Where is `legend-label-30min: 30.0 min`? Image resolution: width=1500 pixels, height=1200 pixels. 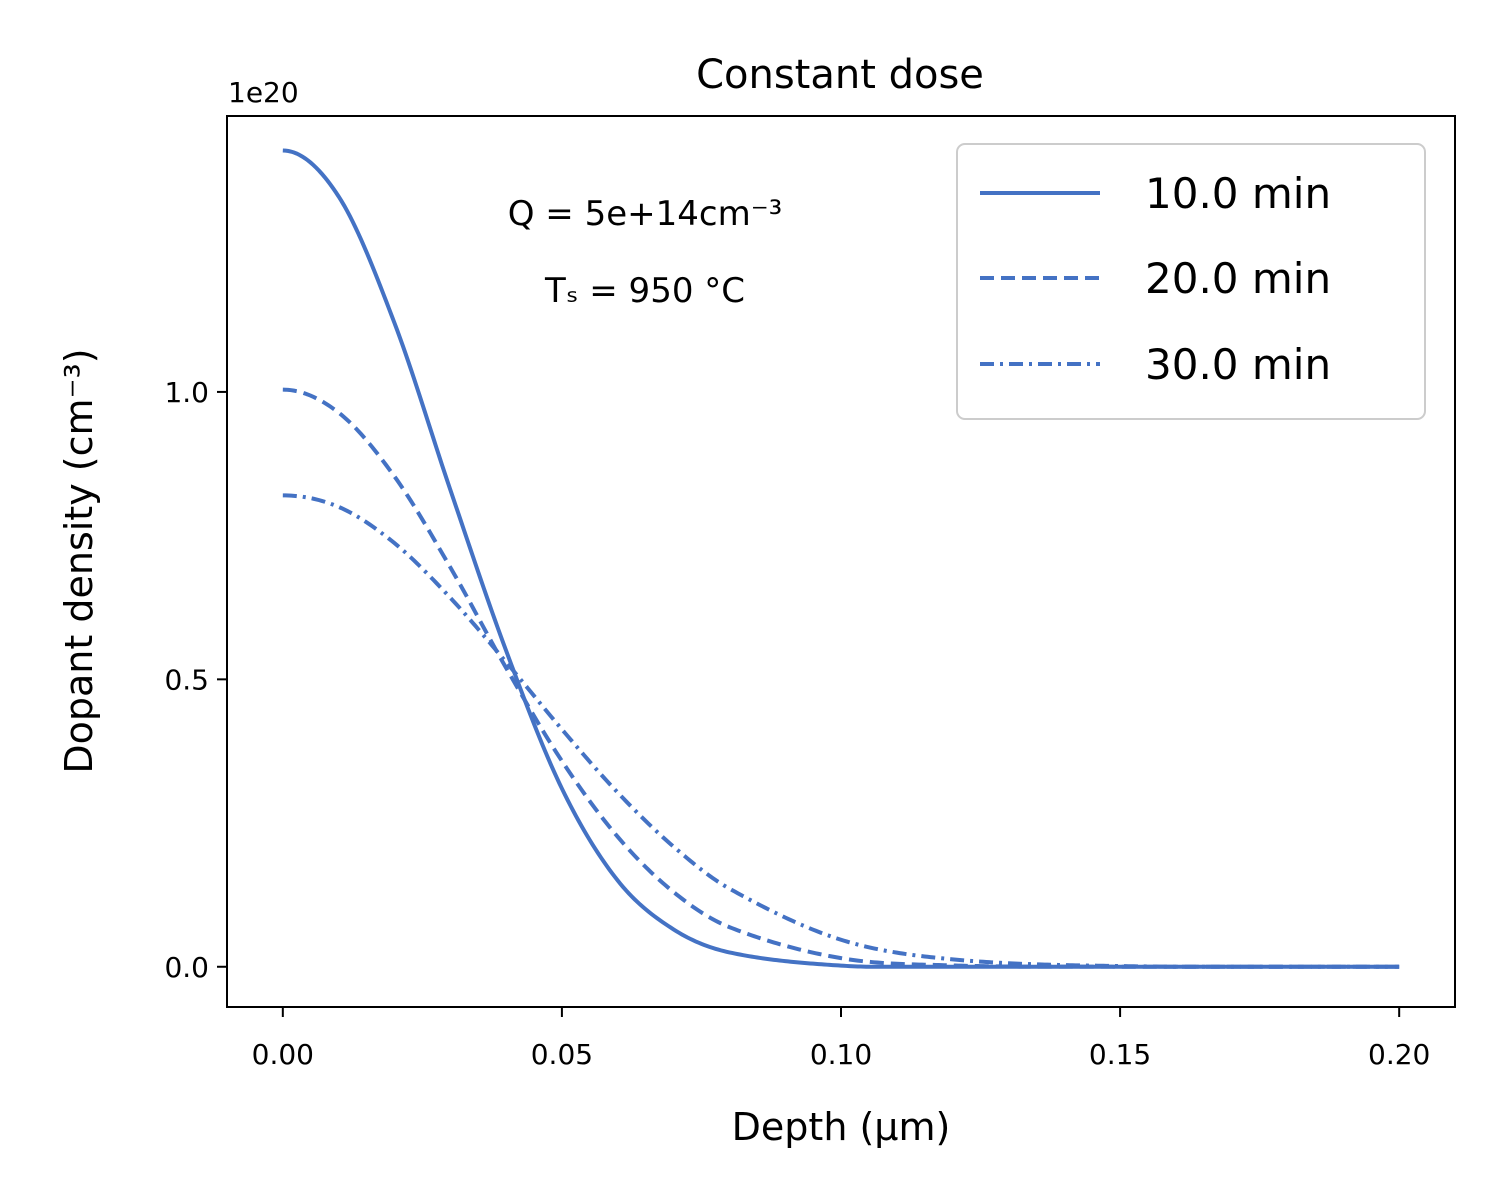
legend-label-30min: 30.0 min is located at coordinates (1238, 364).